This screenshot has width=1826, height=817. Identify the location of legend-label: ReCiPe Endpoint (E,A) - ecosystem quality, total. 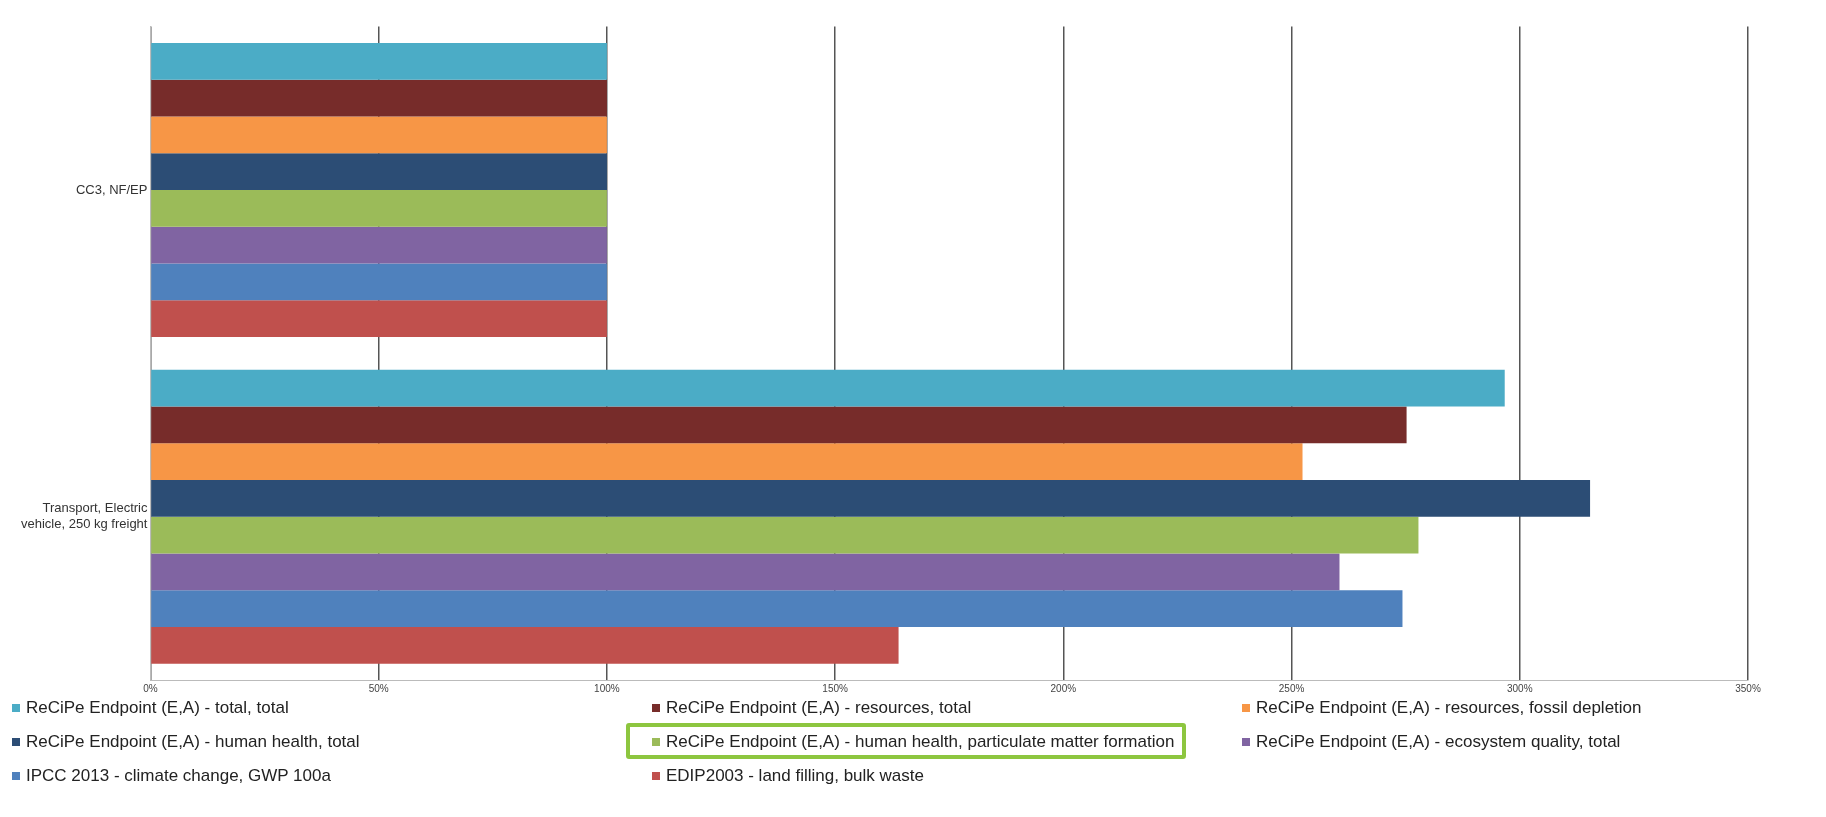
(1438, 742).